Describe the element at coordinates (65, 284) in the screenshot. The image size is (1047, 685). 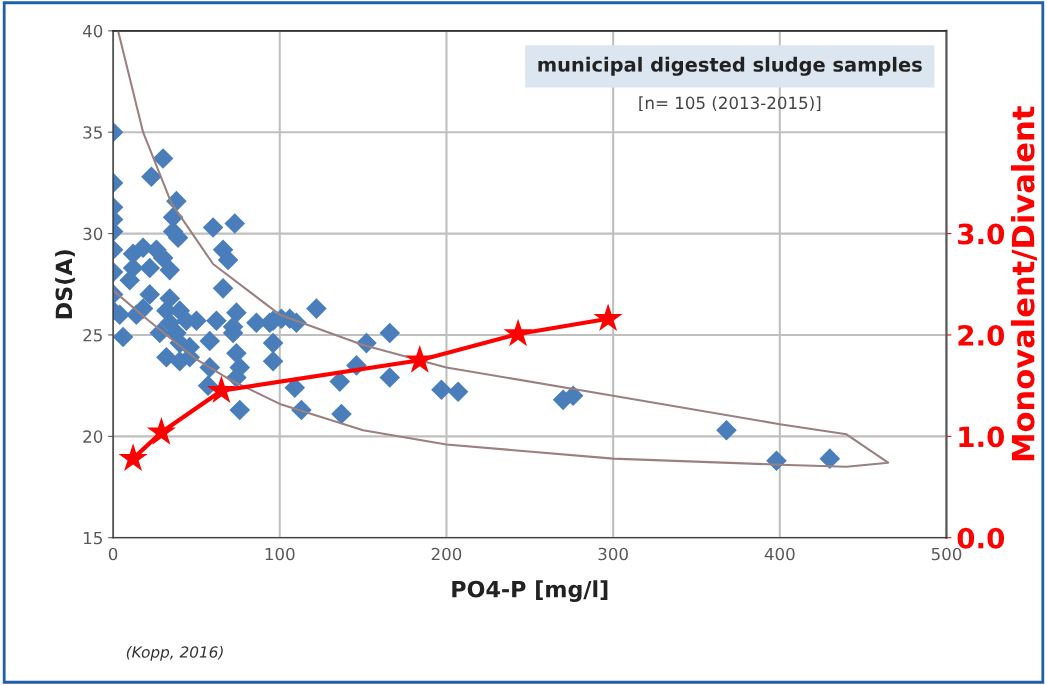
I see `y-axis-title: DS(A)` at that location.